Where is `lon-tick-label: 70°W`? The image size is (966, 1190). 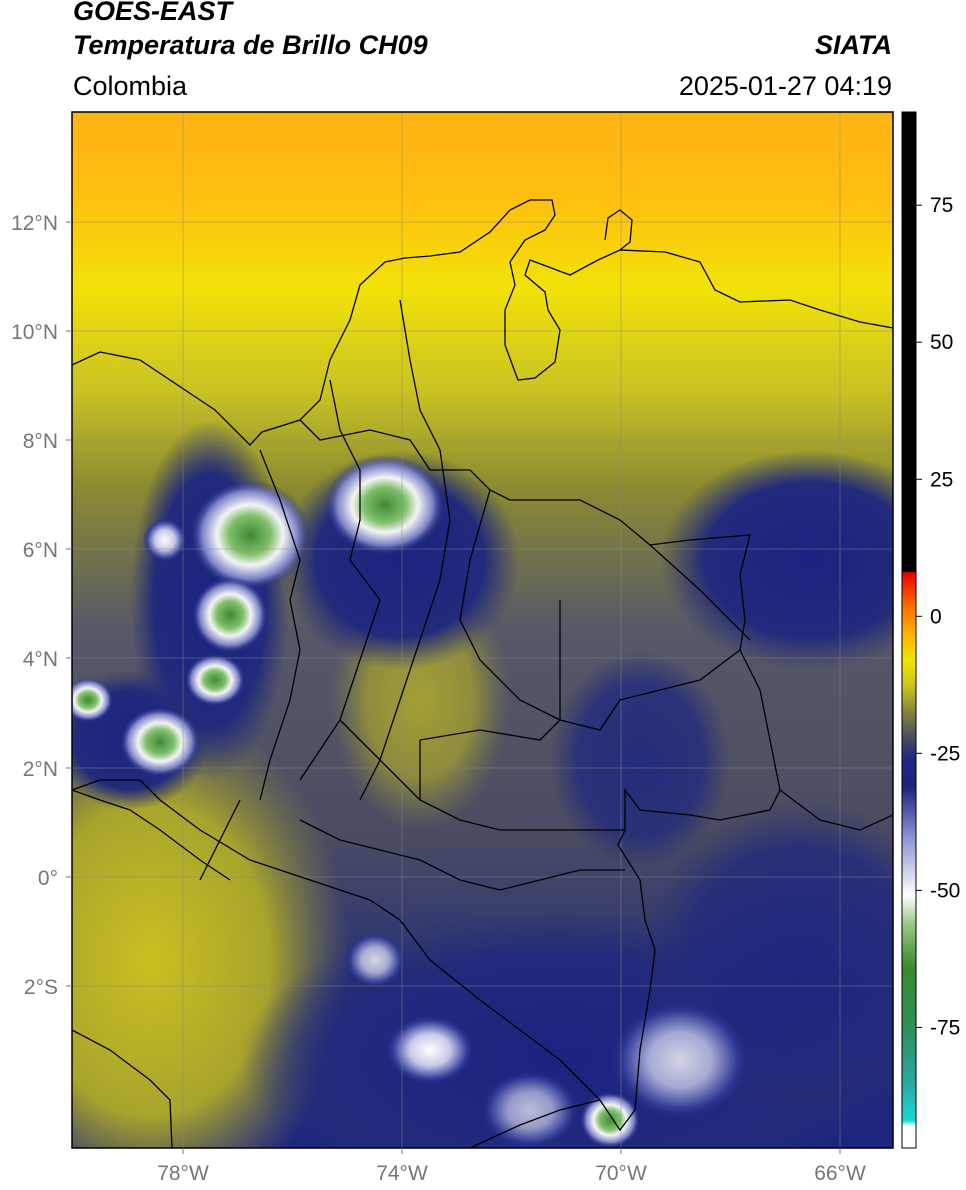 lon-tick-label: 70°W is located at coordinates (621, 1173).